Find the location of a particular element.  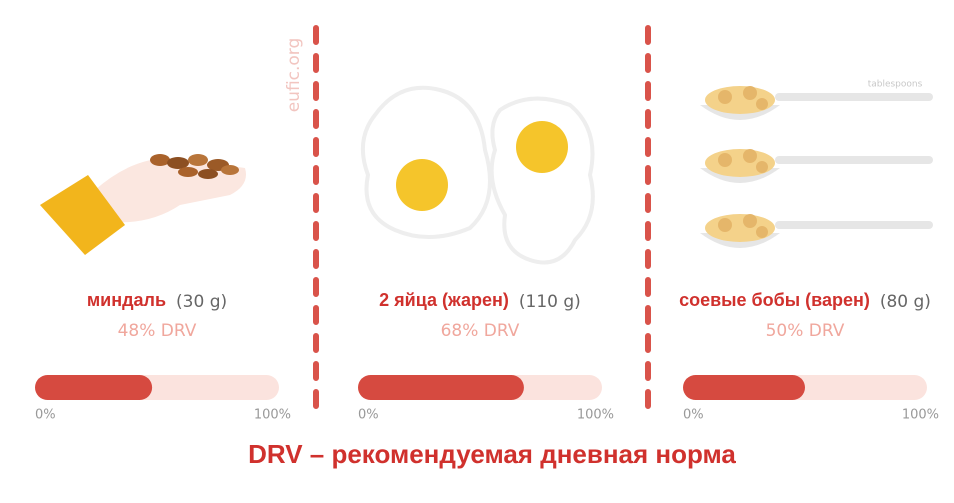

drv-label: 48% DRV is located at coordinates (157, 331).